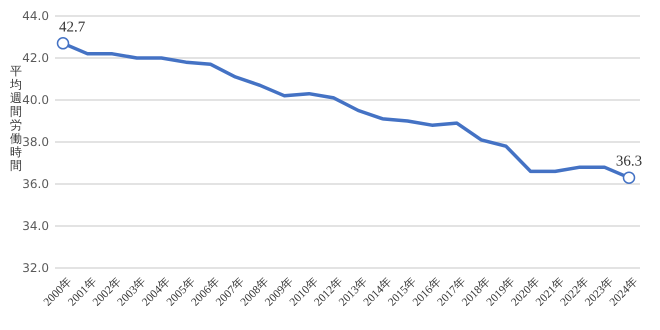 The height and width of the screenshot is (330, 660). I want to click on data-label: 36.3, so click(629, 162).